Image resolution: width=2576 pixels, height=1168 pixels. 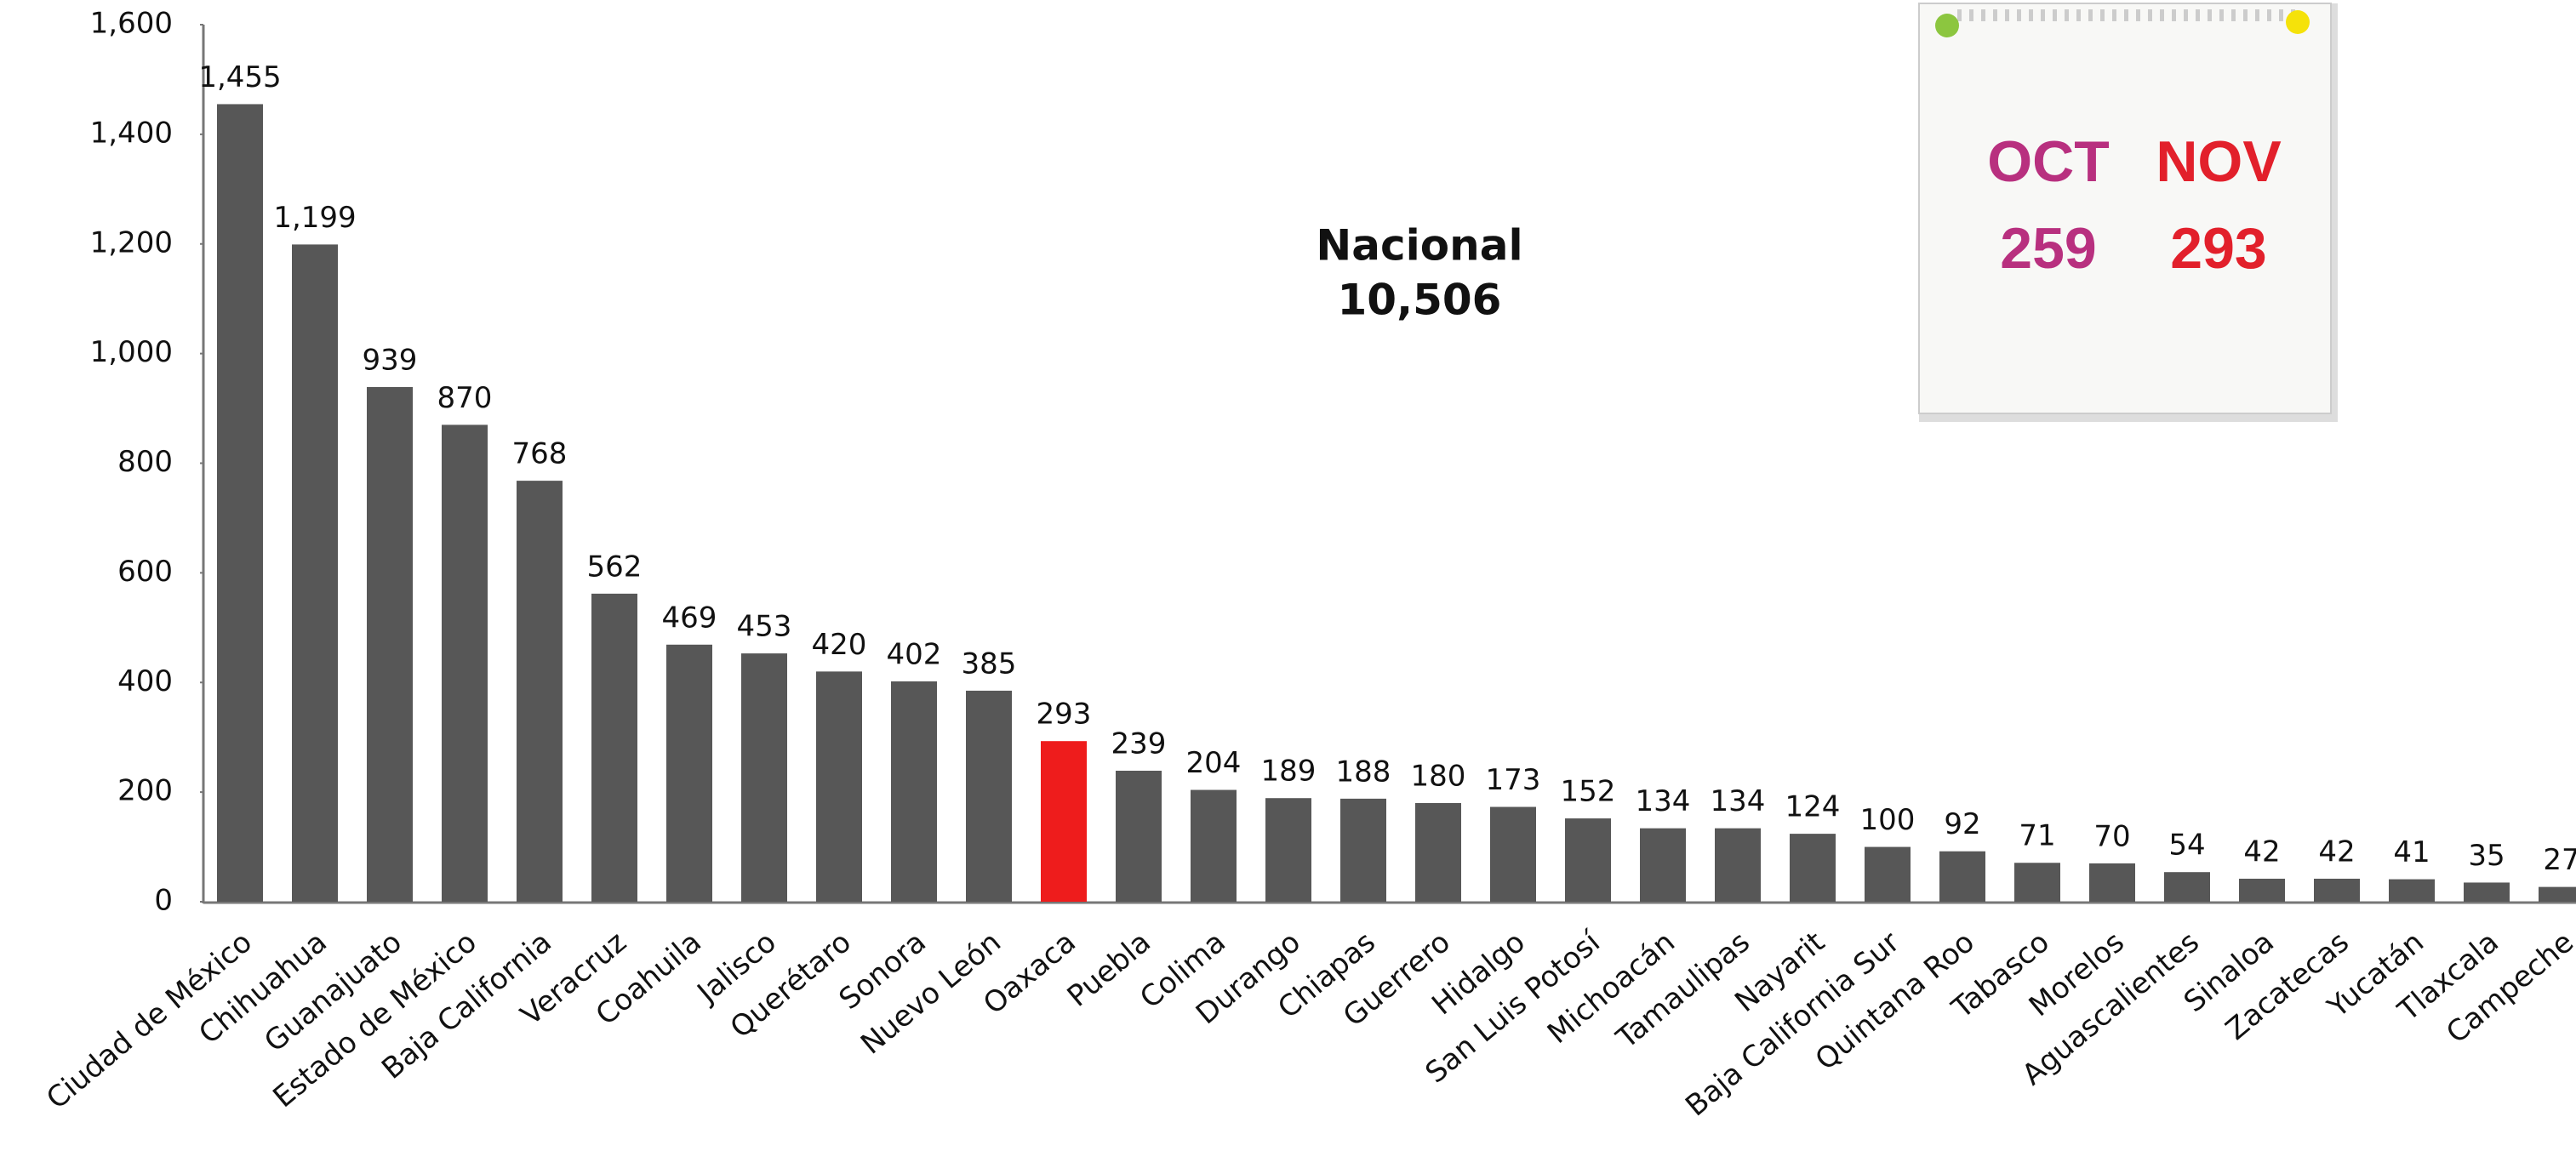 What do you see at coordinates (1888, 820) in the screenshot?
I see `value-label: 100` at bounding box center [1888, 820].